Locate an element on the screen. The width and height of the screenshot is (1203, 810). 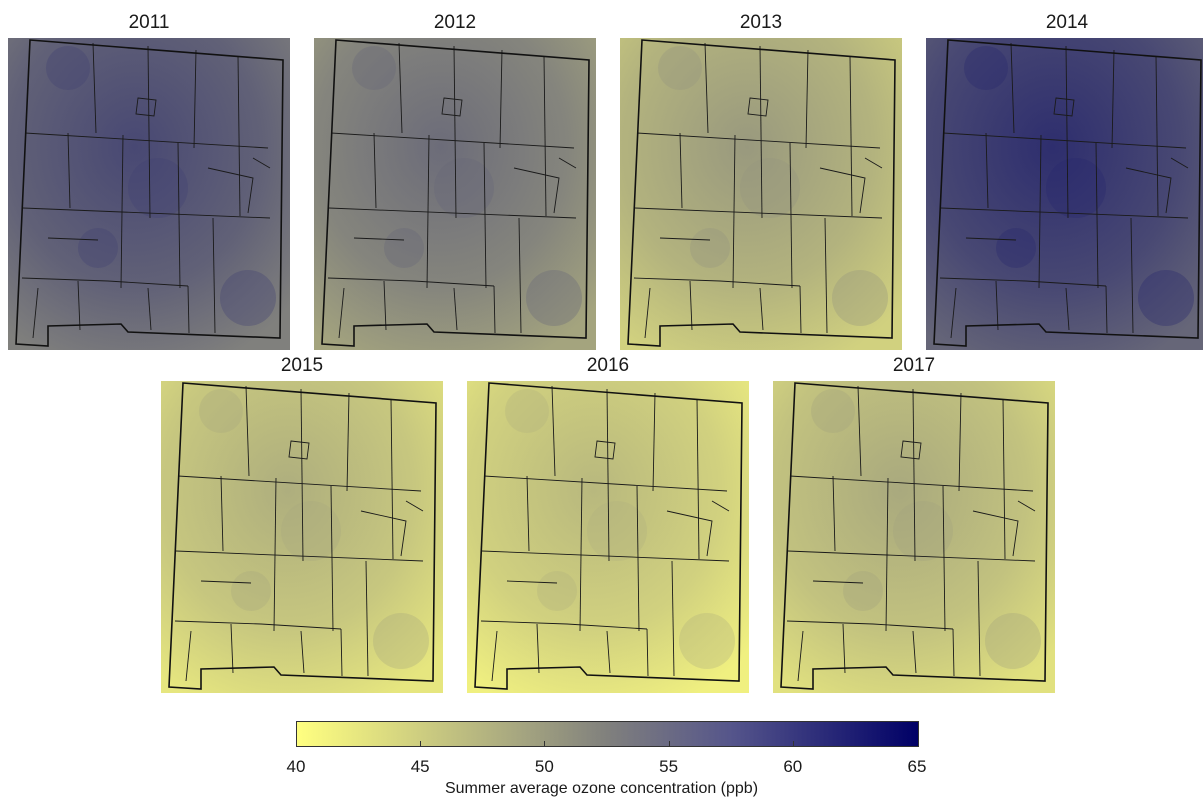
ozone-map-2014 is located at coordinates (1064, 194).